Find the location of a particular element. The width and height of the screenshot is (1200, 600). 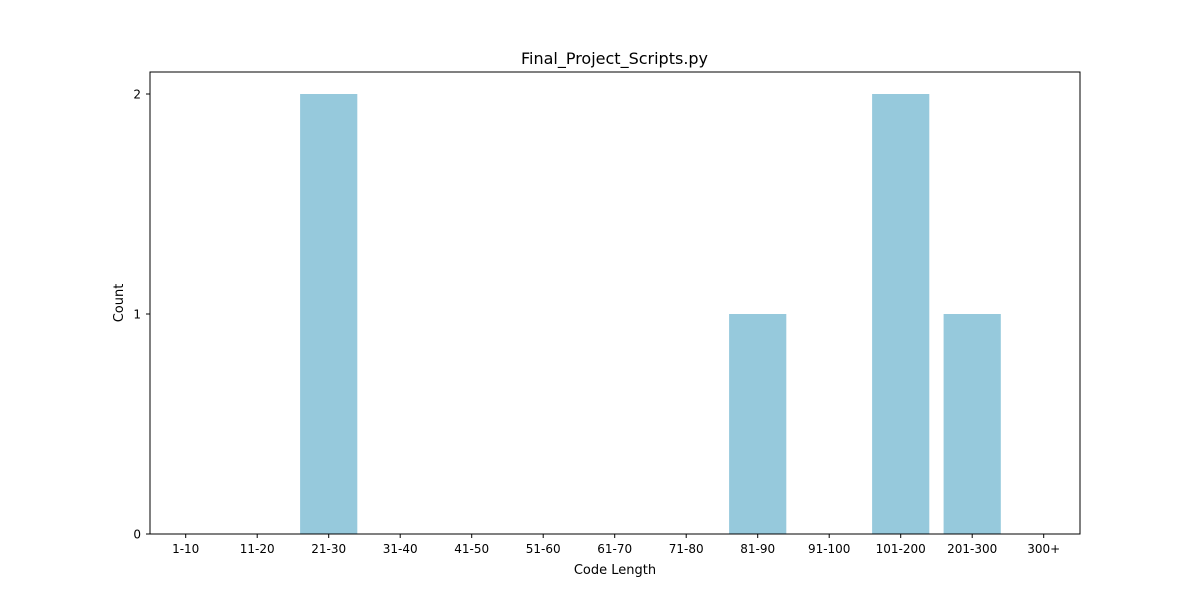

y-axis: 0 1 2 is located at coordinates (141, 315).